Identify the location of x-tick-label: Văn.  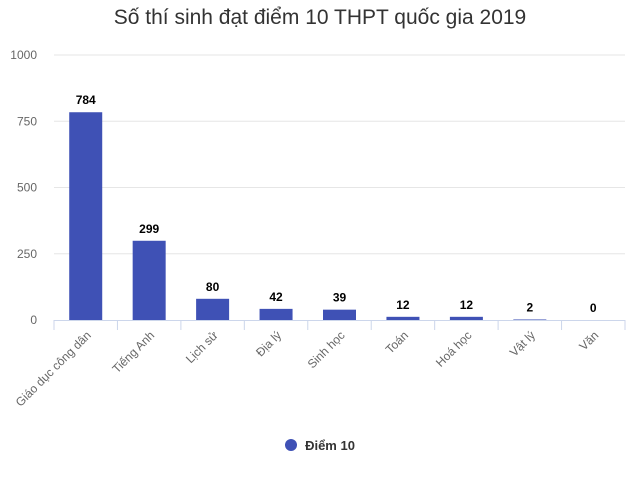
(588, 340).